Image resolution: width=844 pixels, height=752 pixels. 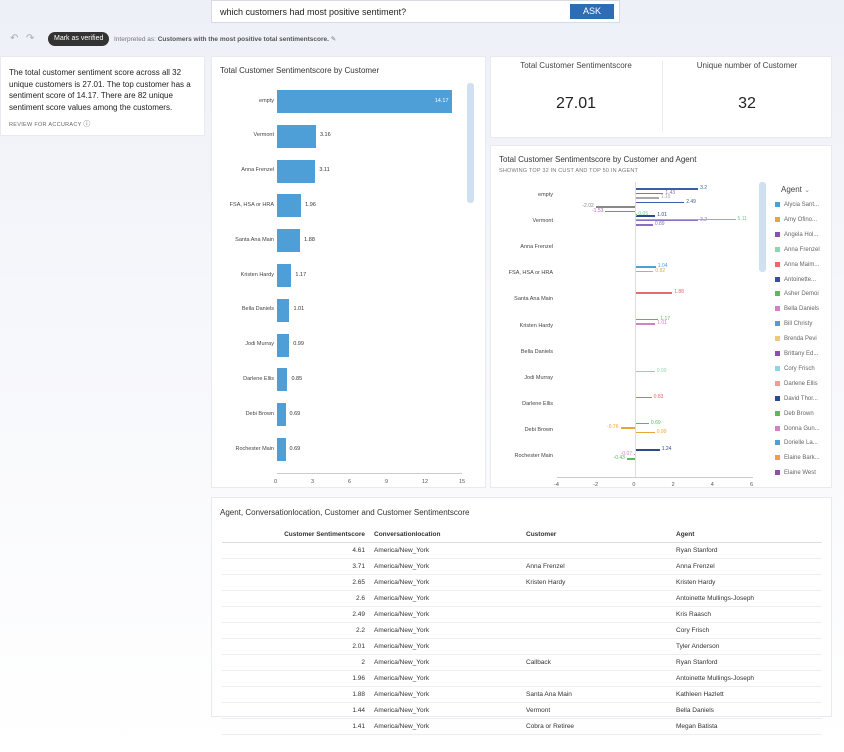 What do you see at coordinates (800, 339) in the screenshot?
I see `legend-label: Brenda Pevi` at bounding box center [800, 339].